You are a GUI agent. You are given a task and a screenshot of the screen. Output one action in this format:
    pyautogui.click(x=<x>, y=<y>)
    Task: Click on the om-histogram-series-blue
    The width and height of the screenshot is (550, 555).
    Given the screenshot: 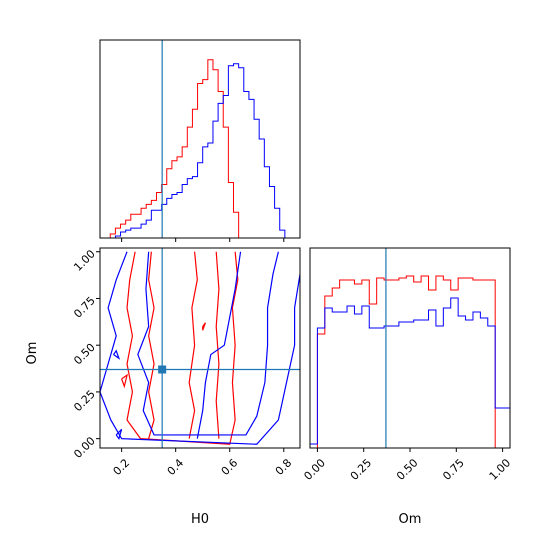 What is the action you would take?
    pyautogui.click(x=410, y=372)
    